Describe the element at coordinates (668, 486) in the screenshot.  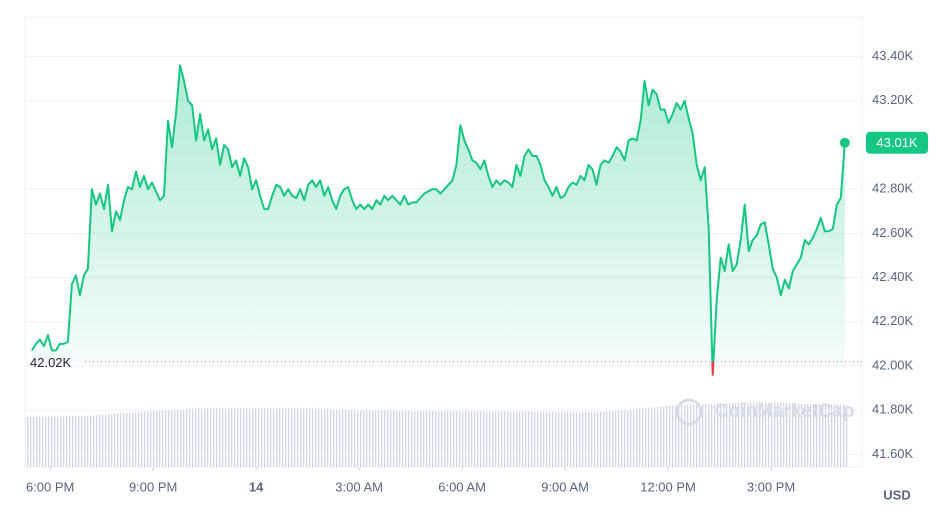
I see `x-tick-label: 12:00 PM` at that location.